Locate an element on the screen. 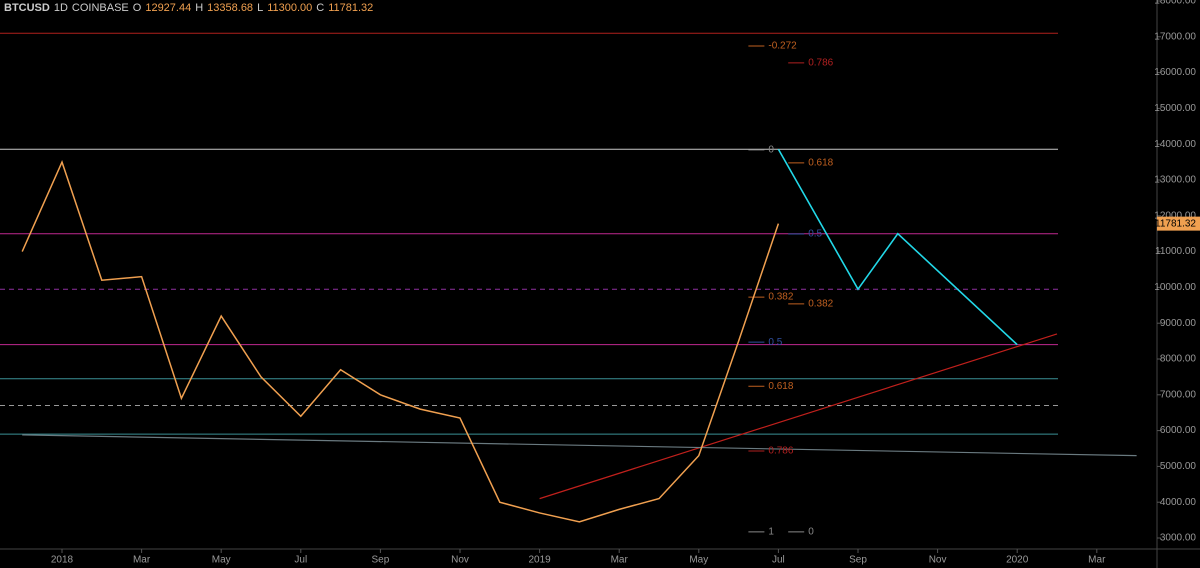 Image resolution: width=1200 pixels, height=568 pixels. last-price-label: 11781.32 is located at coordinates (1175, 223).